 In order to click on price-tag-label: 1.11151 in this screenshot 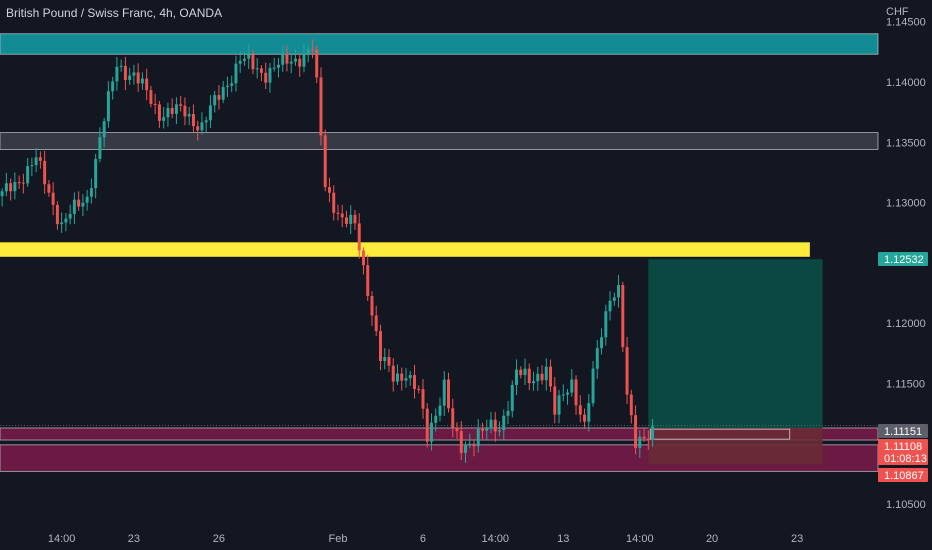, I will do `click(903, 432)`.